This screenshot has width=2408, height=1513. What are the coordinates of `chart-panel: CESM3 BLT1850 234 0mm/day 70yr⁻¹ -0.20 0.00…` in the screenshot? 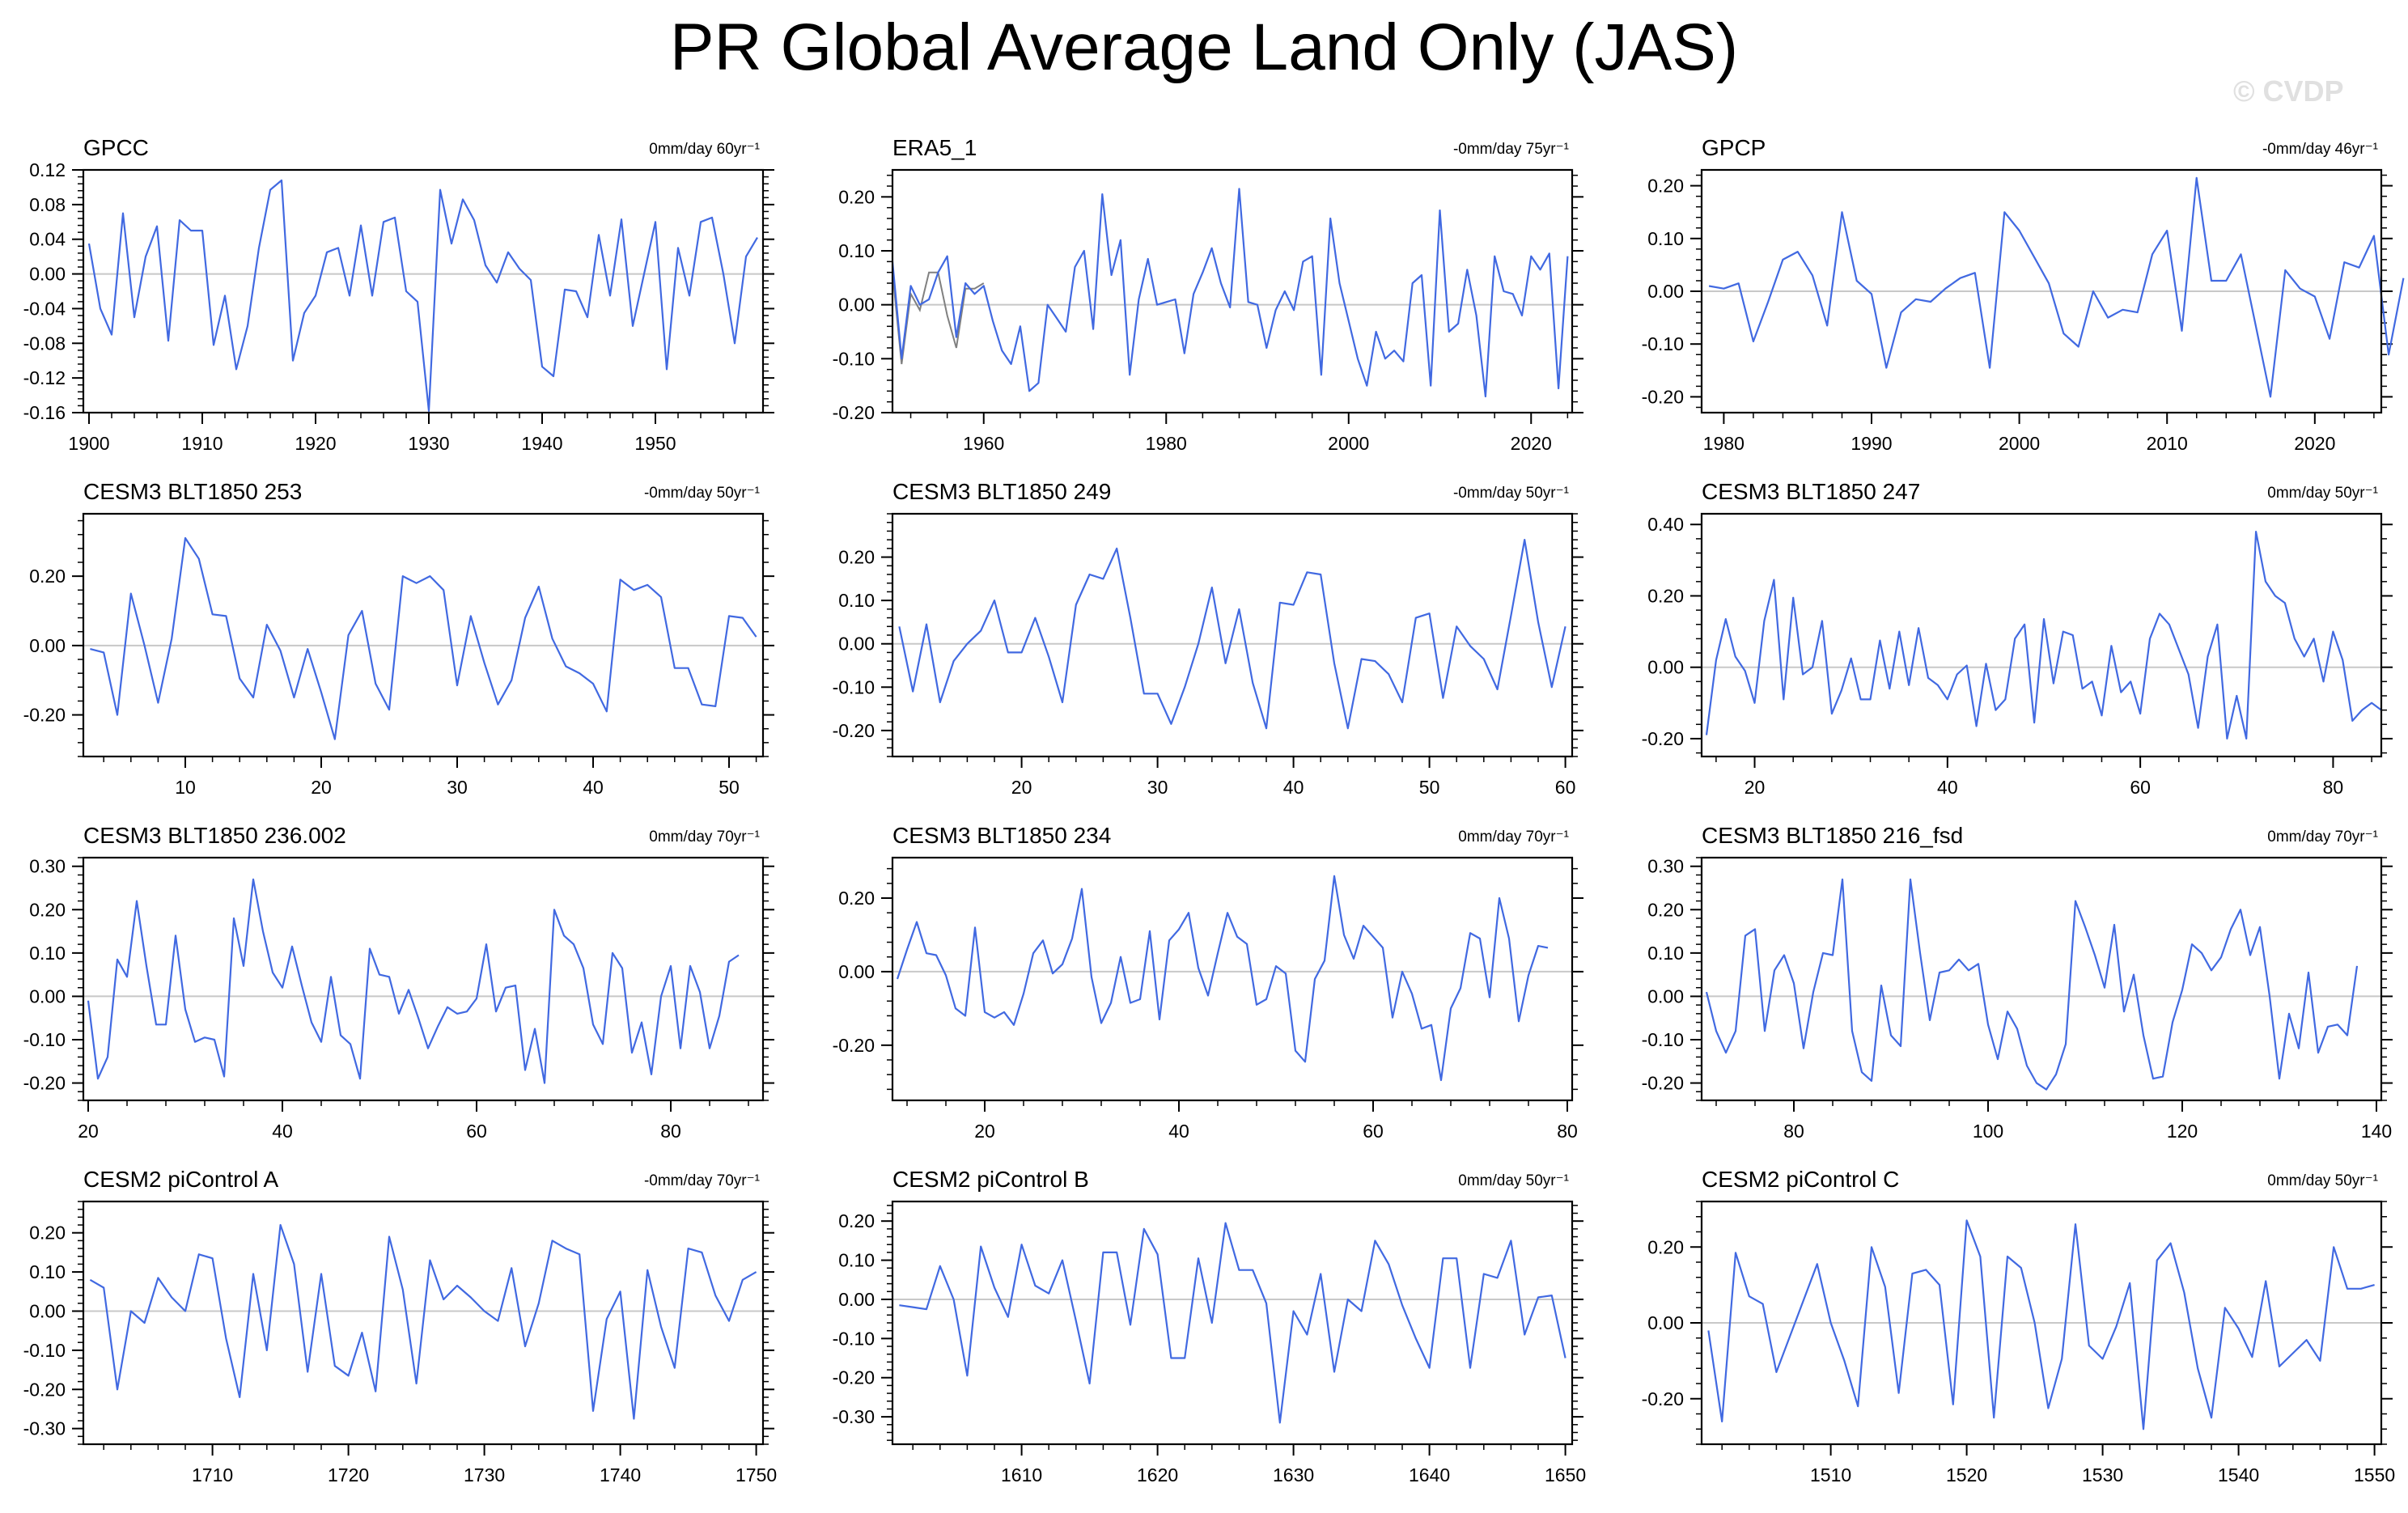 It's located at (1208, 982).